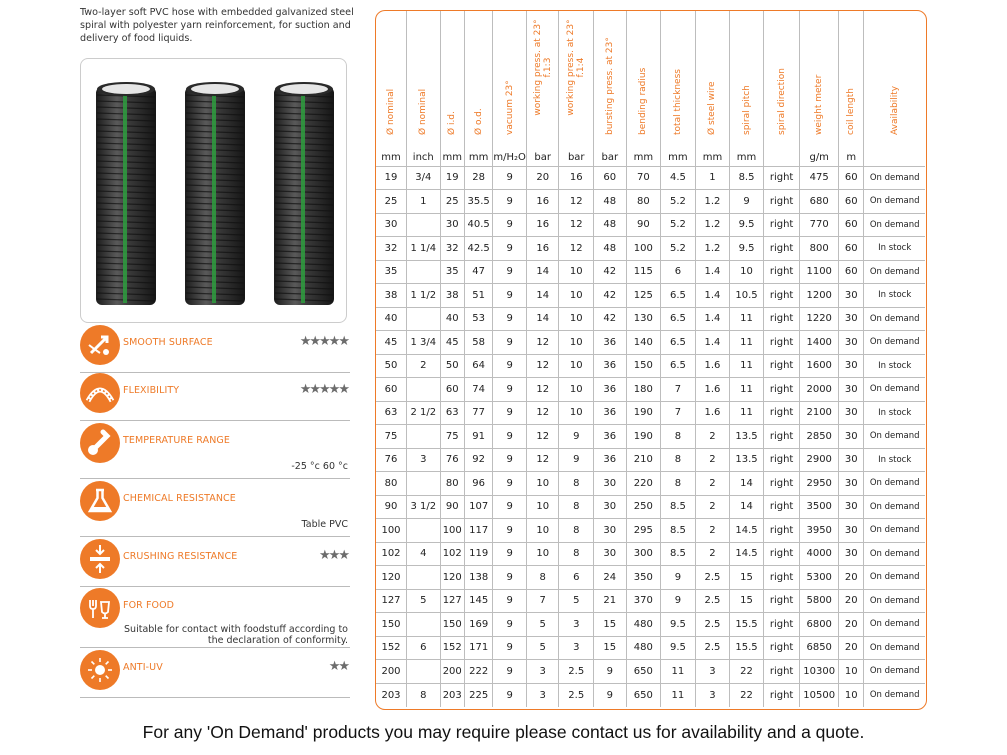 The image size is (1007, 755). I want to click on table-cell: 1200, so click(819, 295).